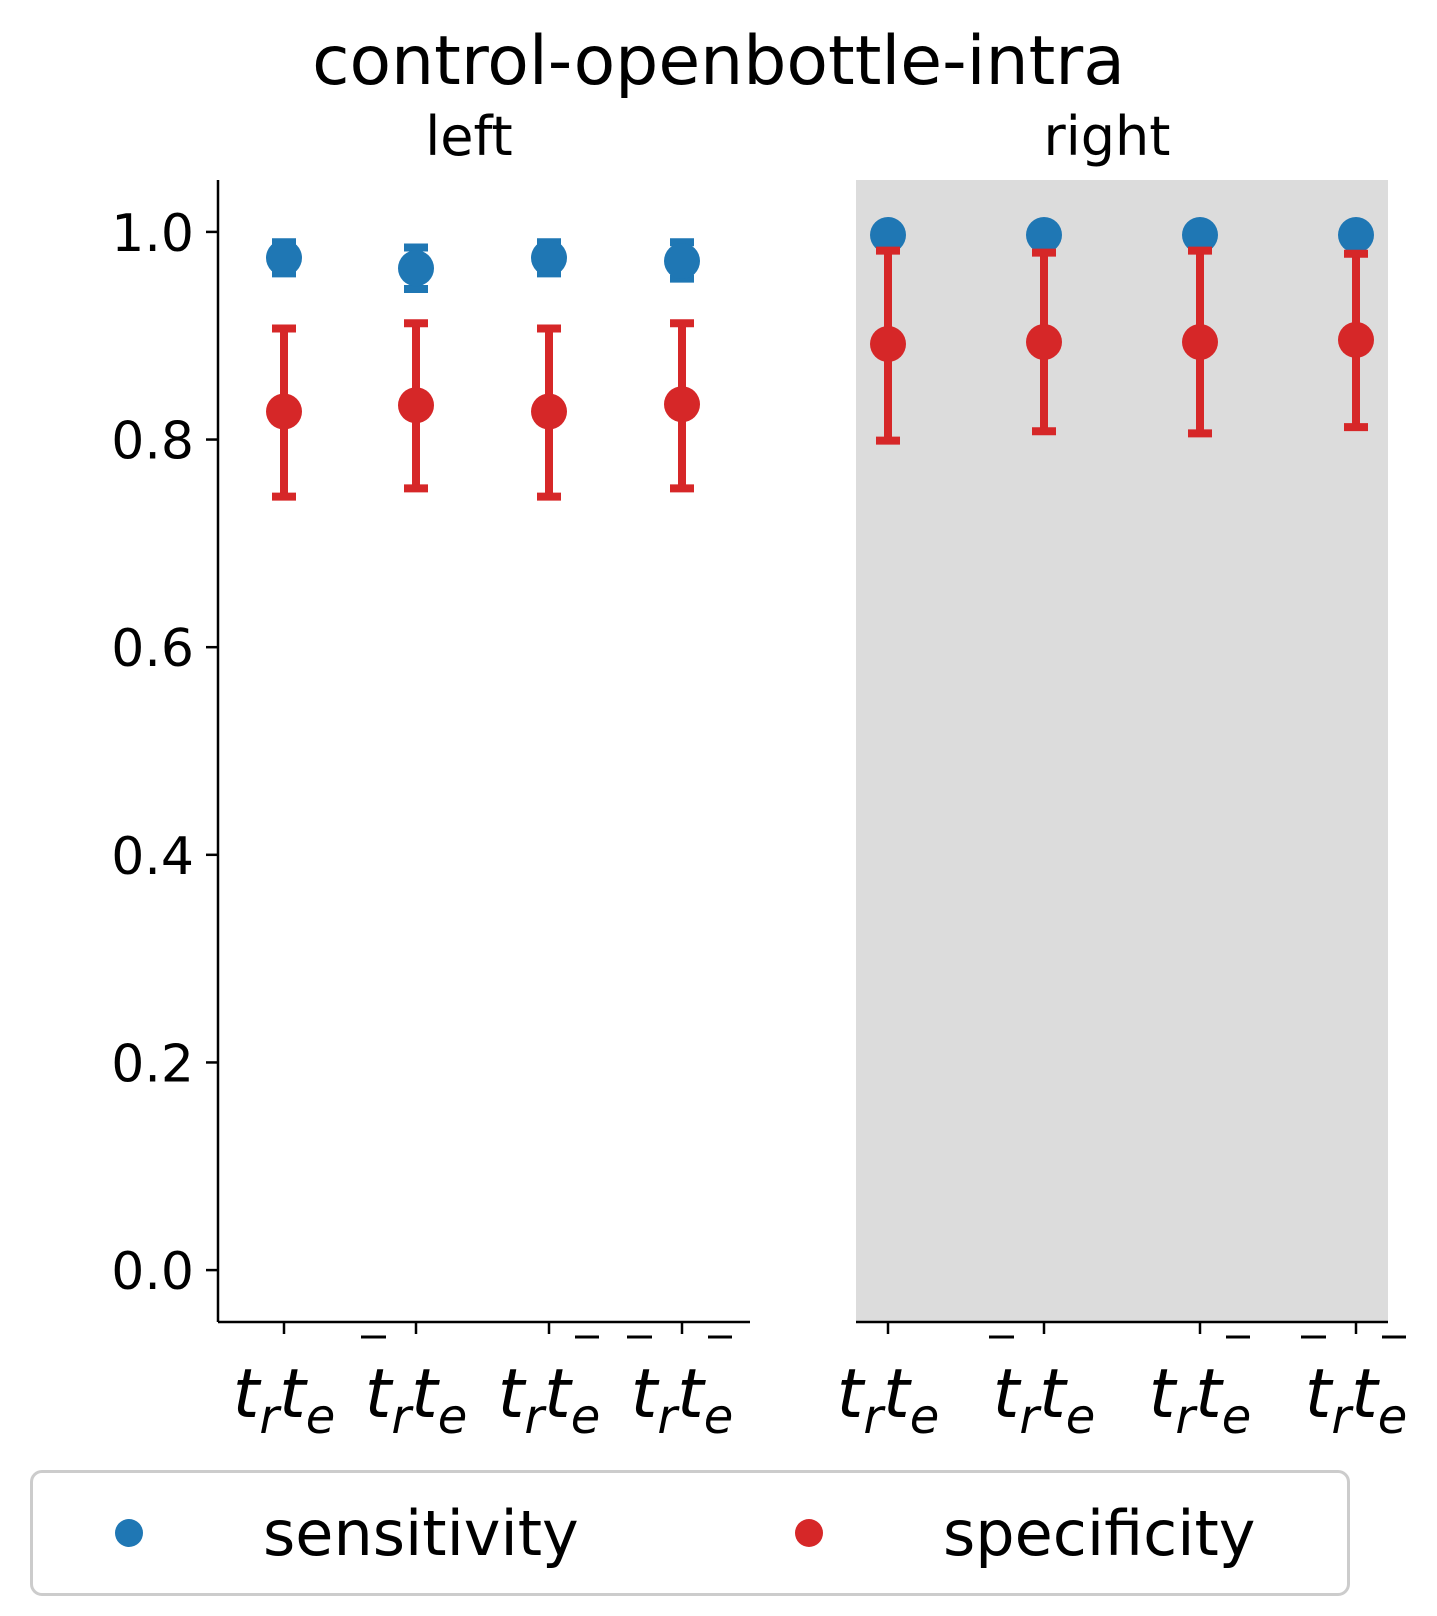  Describe the element at coordinates (152, 649) in the screenshot. I see `y-tick-label: 0.6` at that location.